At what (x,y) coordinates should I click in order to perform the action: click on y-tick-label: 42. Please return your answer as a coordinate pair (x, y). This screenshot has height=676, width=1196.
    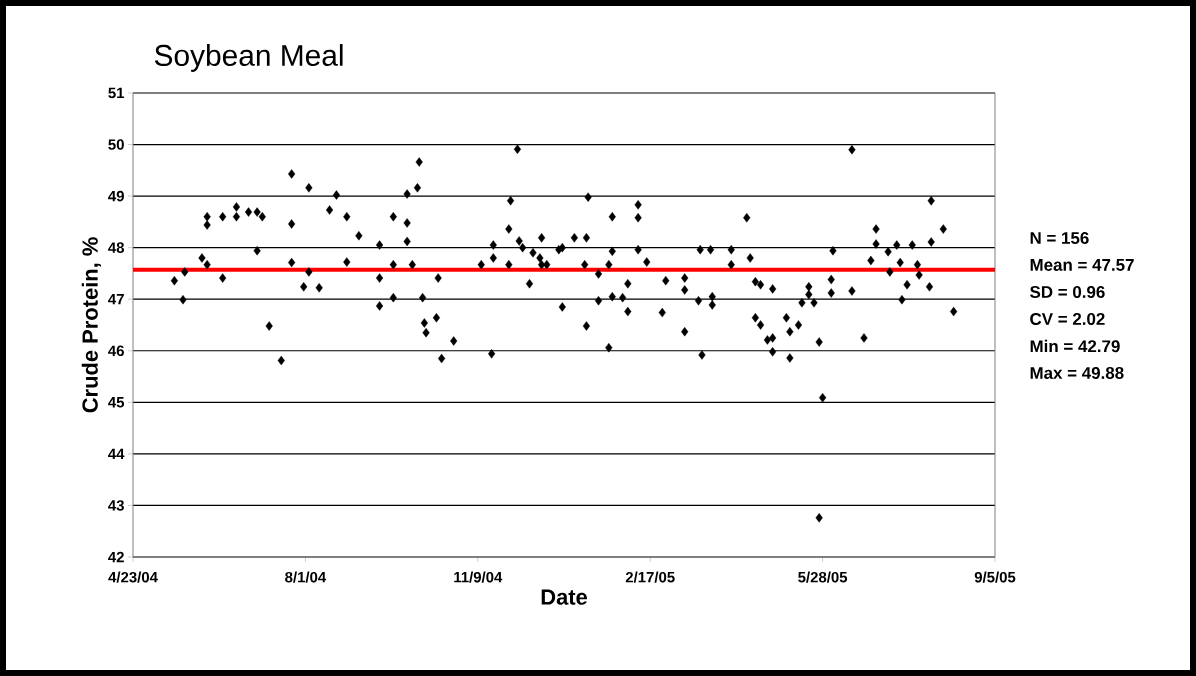
    Looking at the image, I should click on (116, 557).